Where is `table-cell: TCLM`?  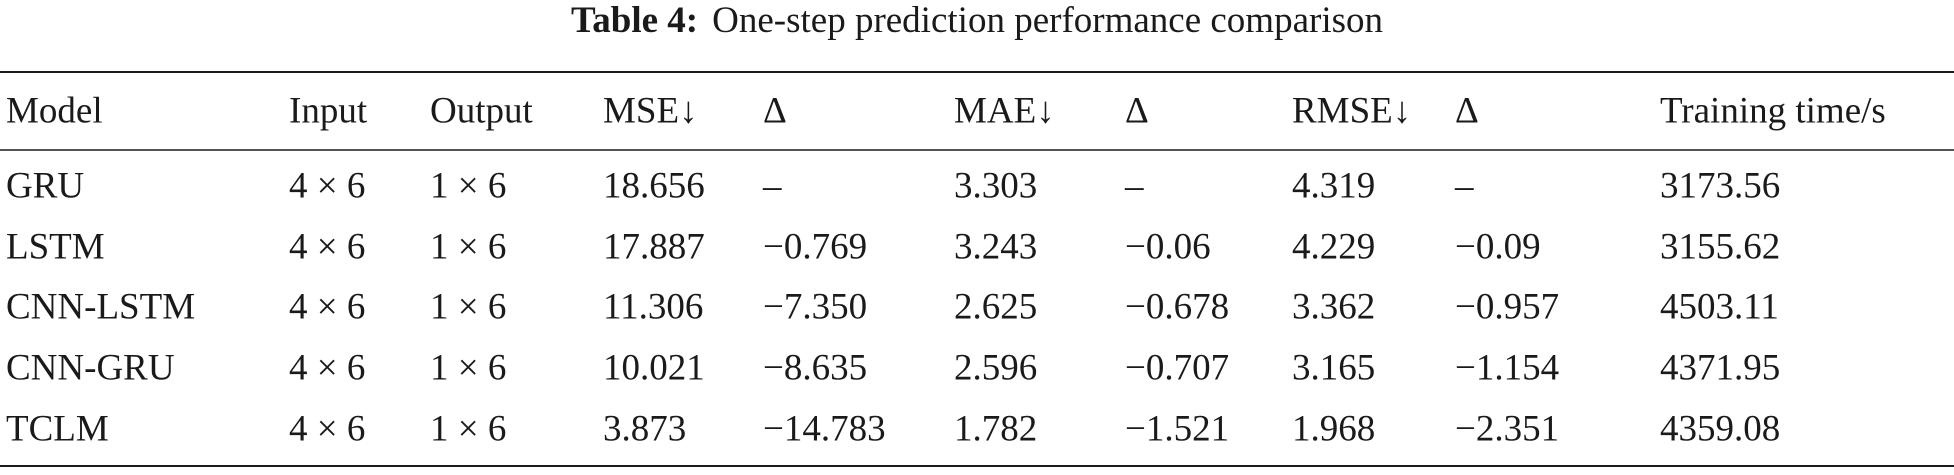
table-cell: TCLM is located at coordinates (57, 428).